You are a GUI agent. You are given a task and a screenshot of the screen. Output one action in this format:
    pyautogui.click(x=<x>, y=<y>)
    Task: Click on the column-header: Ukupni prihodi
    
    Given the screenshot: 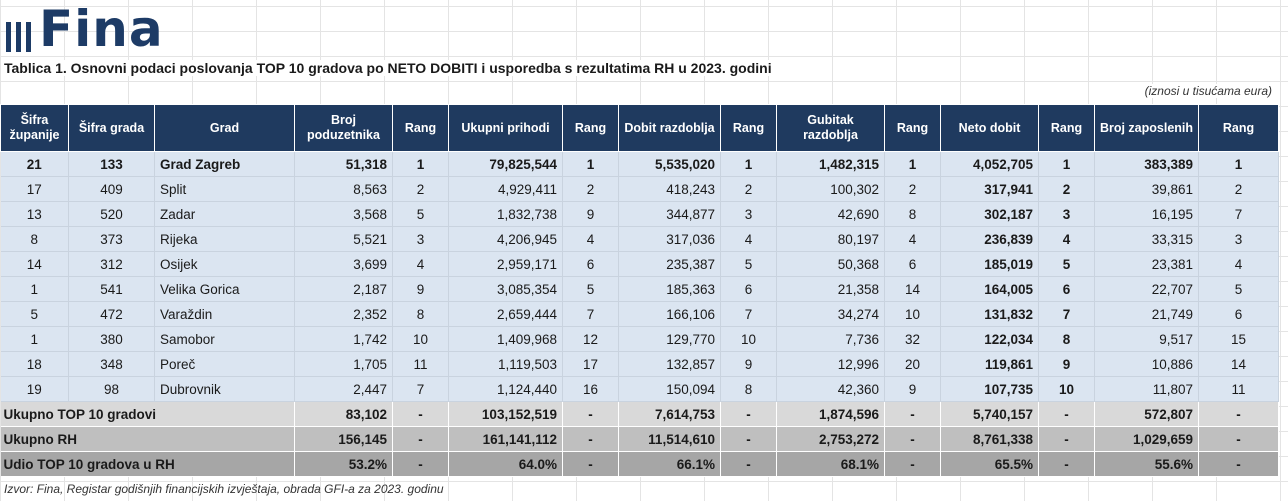 What is the action you would take?
    pyautogui.click(x=505, y=128)
    